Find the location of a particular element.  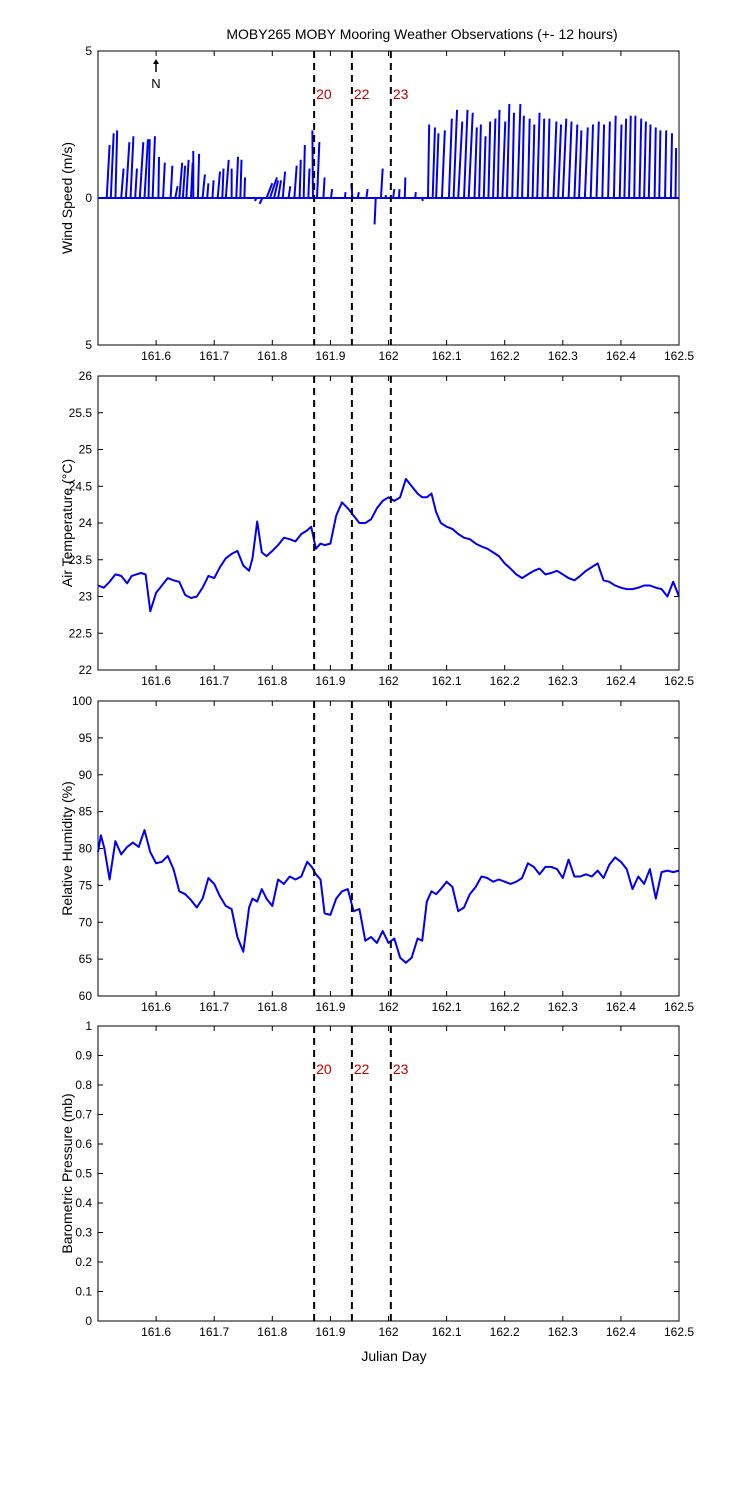

y-tick-label: 0.4 is located at coordinates (83, 1203).